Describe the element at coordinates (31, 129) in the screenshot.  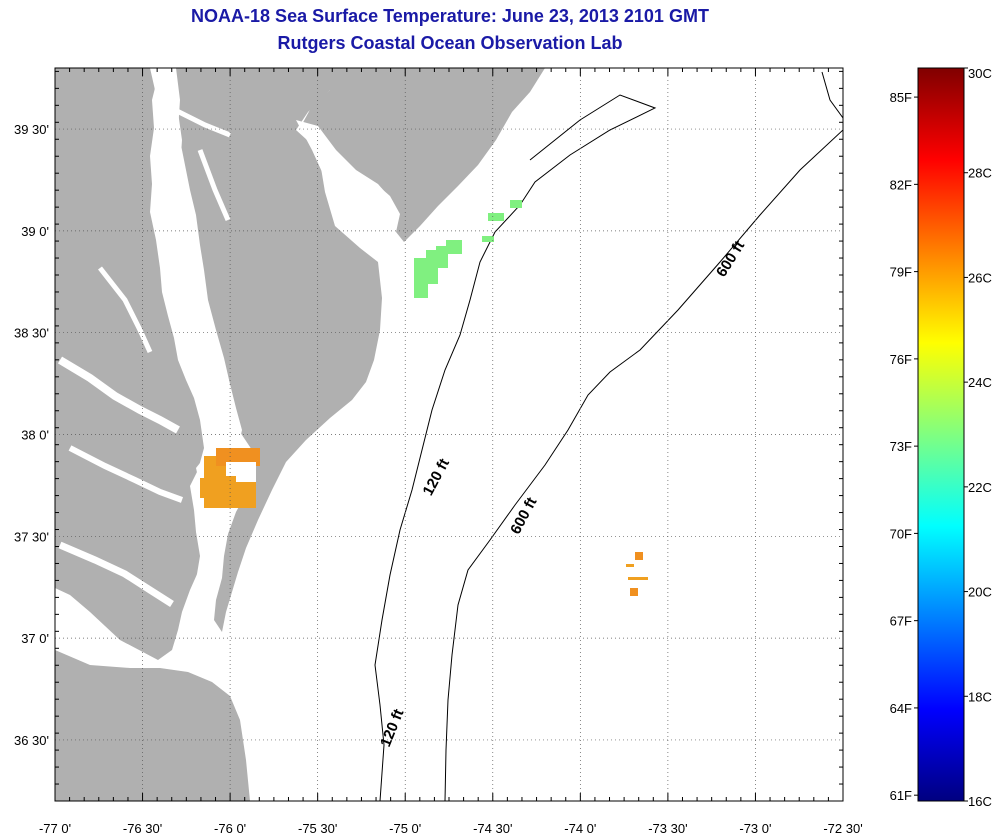
I see `lat-tick-label: 39 30'` at that location.